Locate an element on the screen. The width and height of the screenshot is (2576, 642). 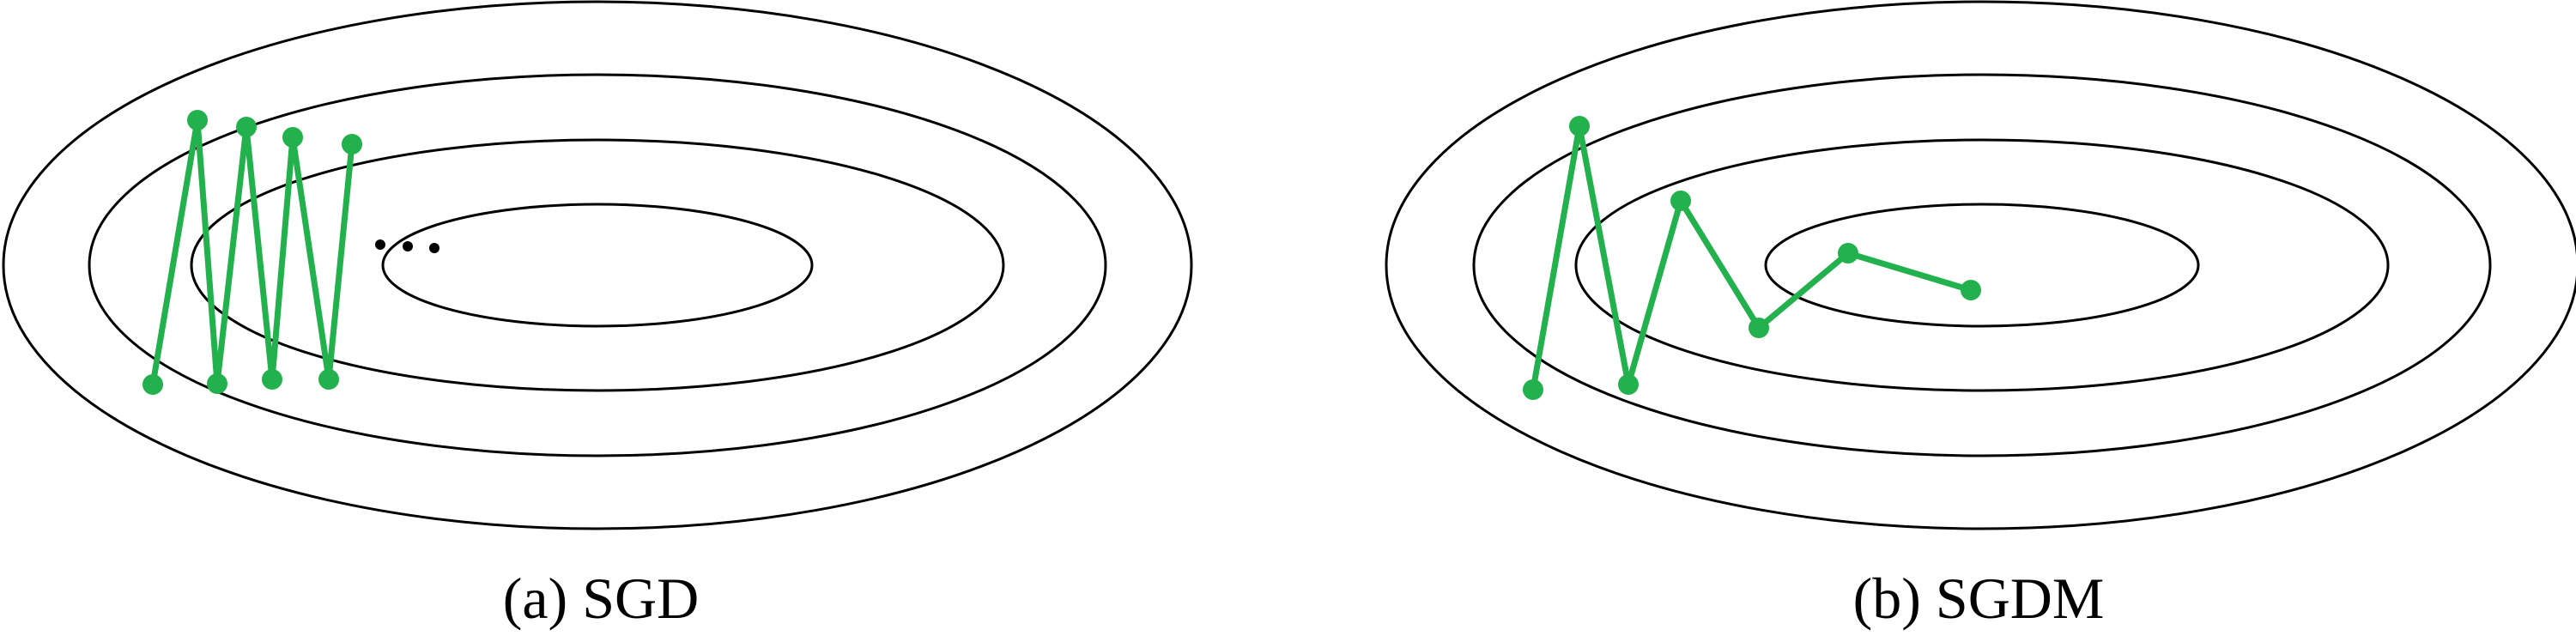
sgd-trajectory is located at coordinates (252, 252).